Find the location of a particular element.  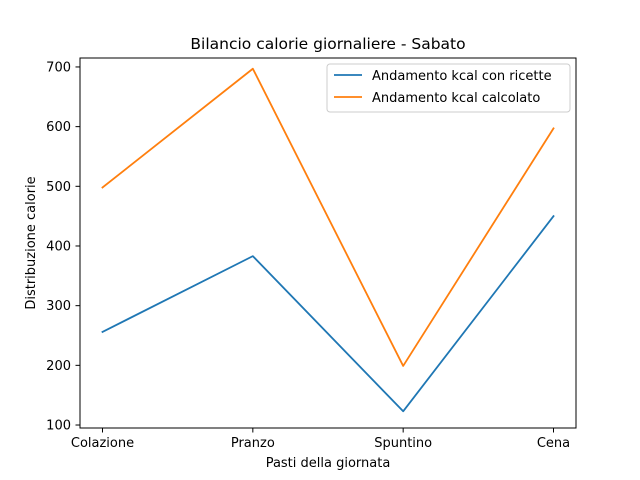

x-axis: Colazione Pranzo Spuntino Cena is located at coordinates (320, 439).